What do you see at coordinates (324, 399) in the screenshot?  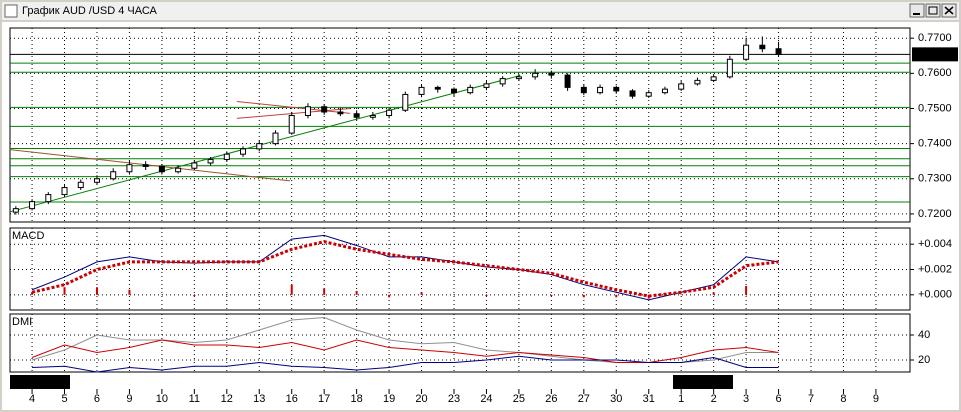 I see `x-tick-label: 17` at bounding box center [324, 399].